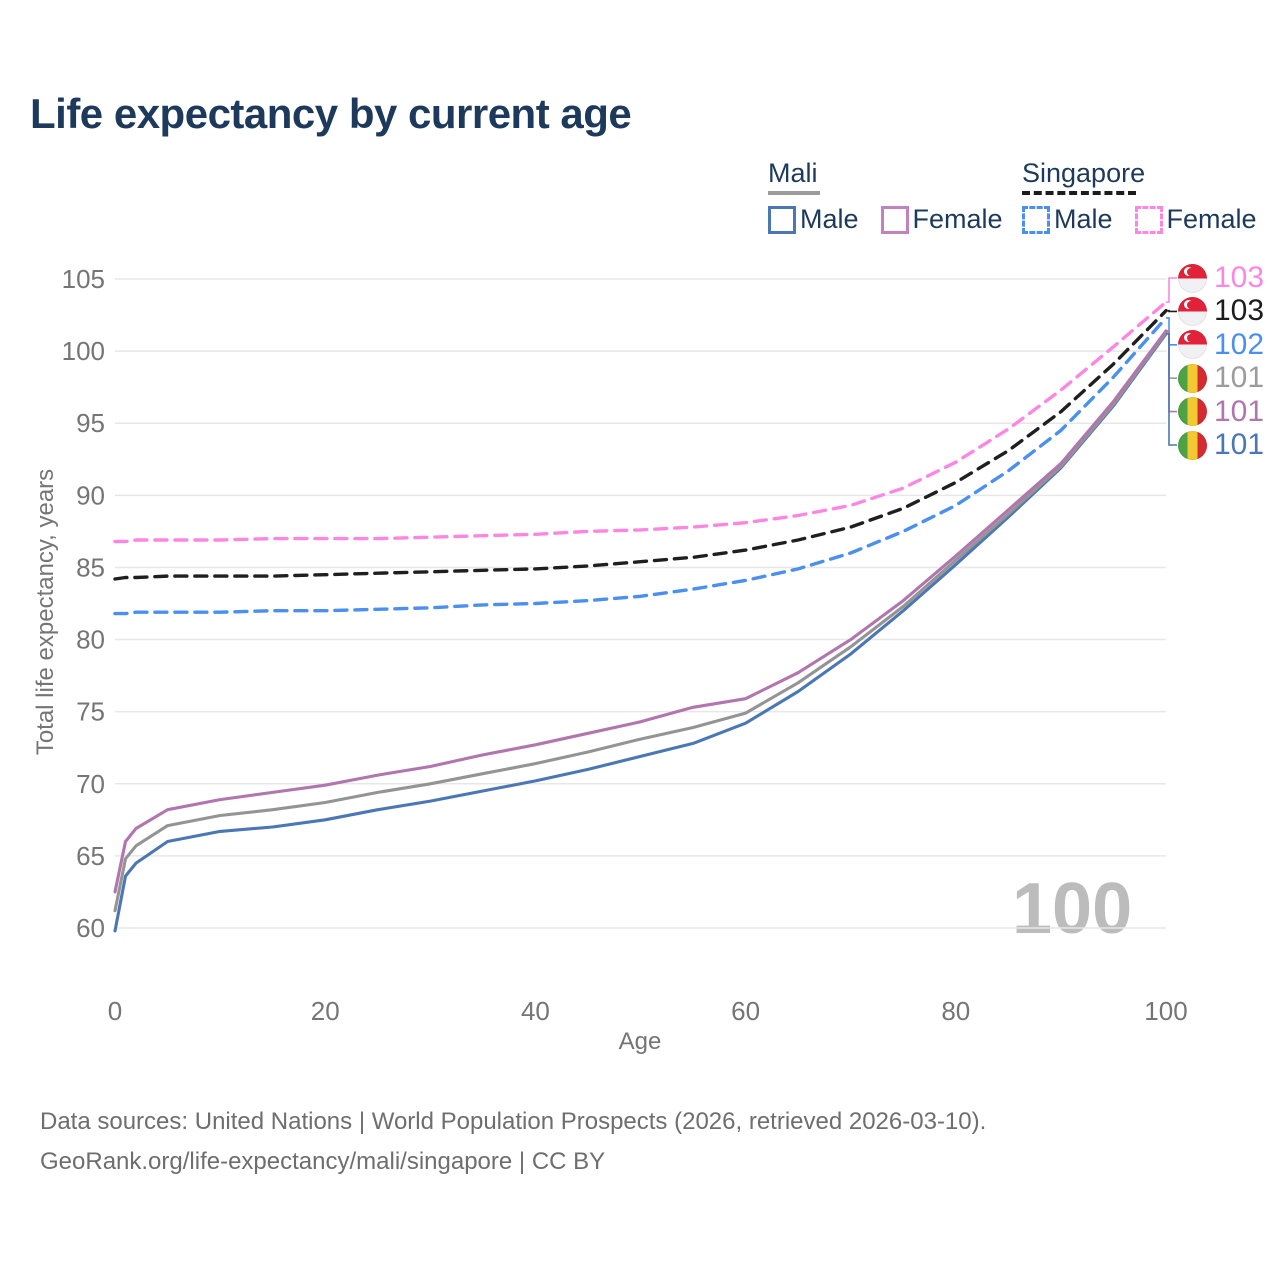  What do you see at coordinates (90, 856) in the screenshot?
I see `y-tick-label: 65` at bounding box center [90, 856].